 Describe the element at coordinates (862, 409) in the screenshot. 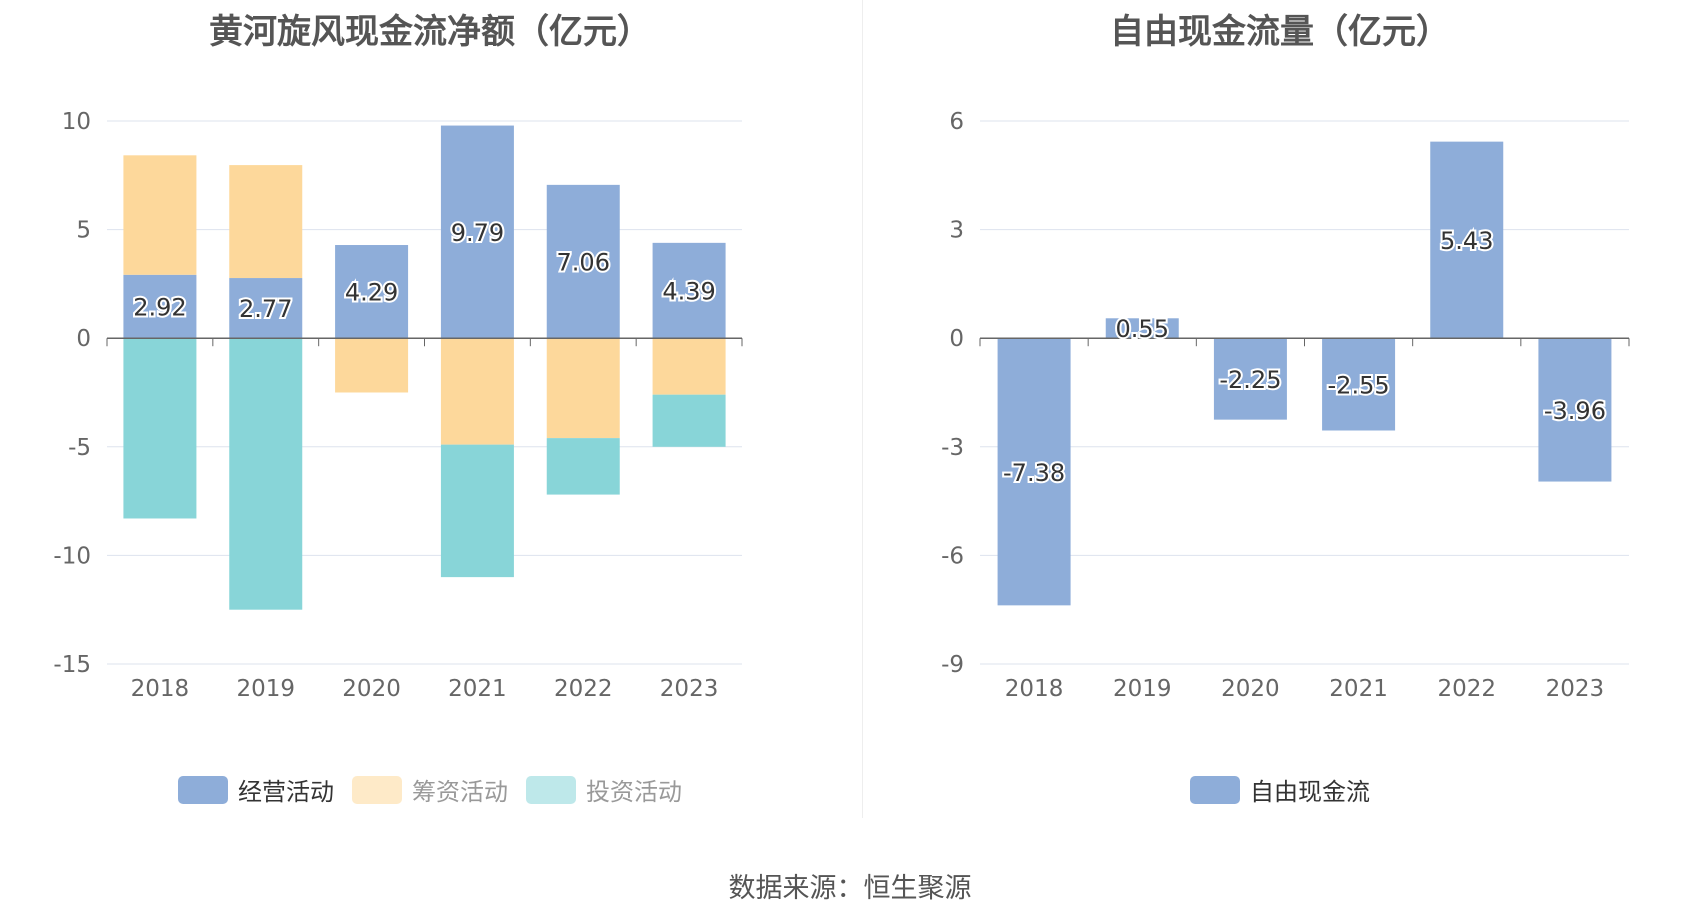

I see `panel-divider` at that location.